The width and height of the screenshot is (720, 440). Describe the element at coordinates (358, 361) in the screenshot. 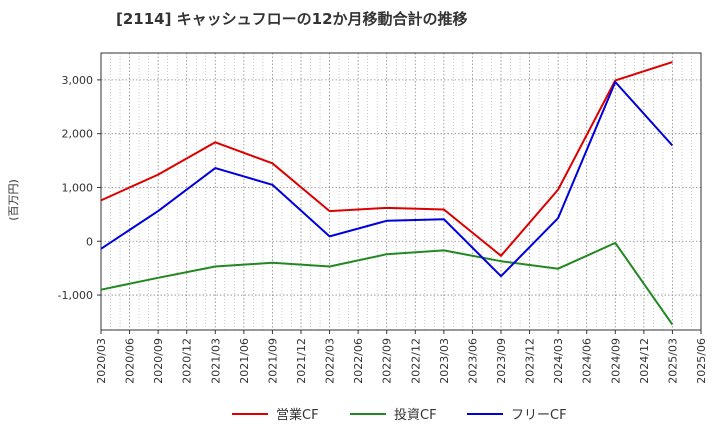

I see `x-tick-label: 2022/06` at that location.